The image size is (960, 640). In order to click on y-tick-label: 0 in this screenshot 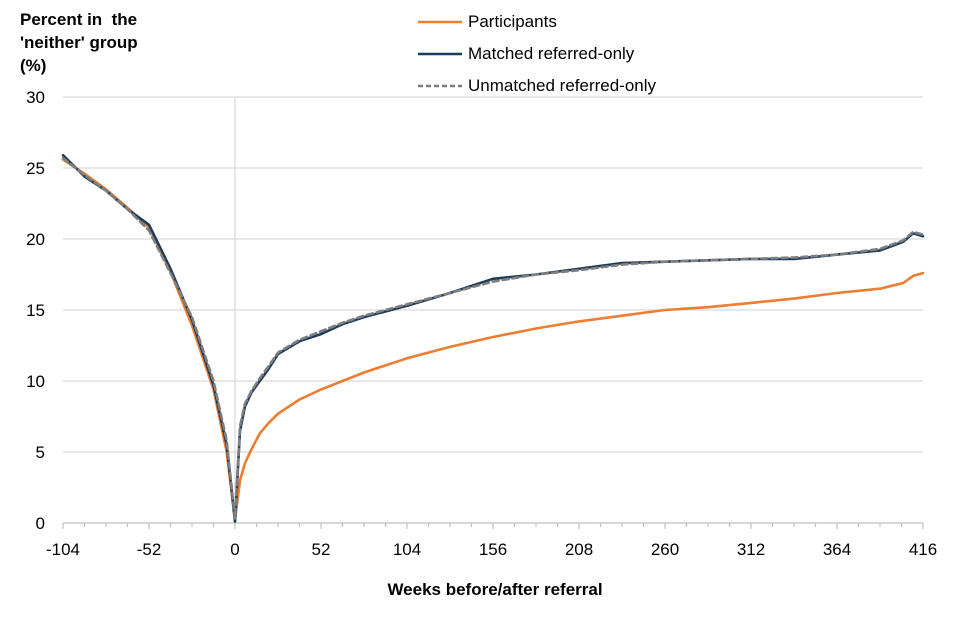, I will do `click(40, 523)`.